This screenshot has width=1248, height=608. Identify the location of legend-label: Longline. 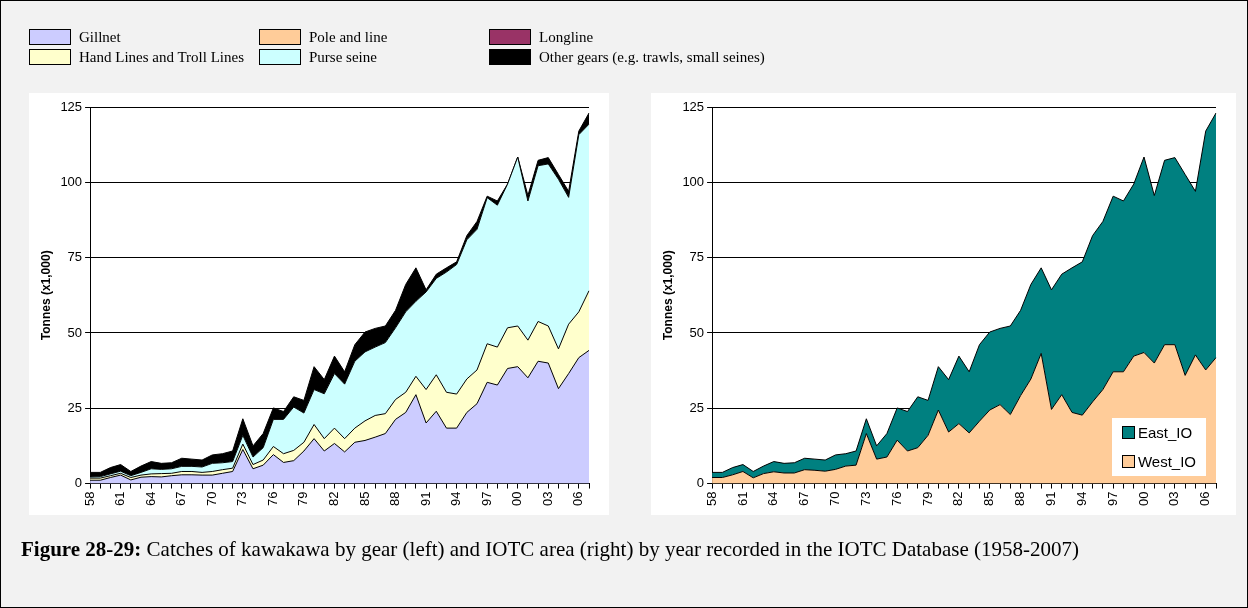
(566, 37).